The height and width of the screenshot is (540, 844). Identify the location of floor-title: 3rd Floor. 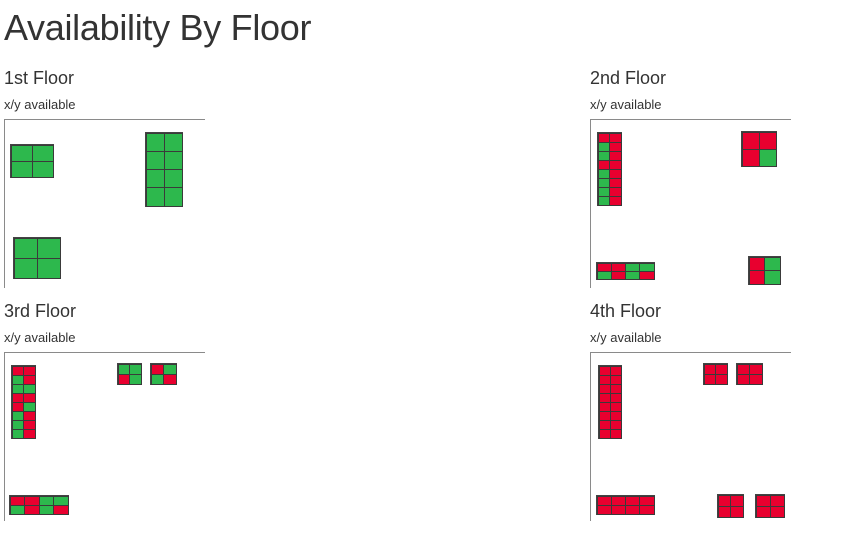
(40, 311).